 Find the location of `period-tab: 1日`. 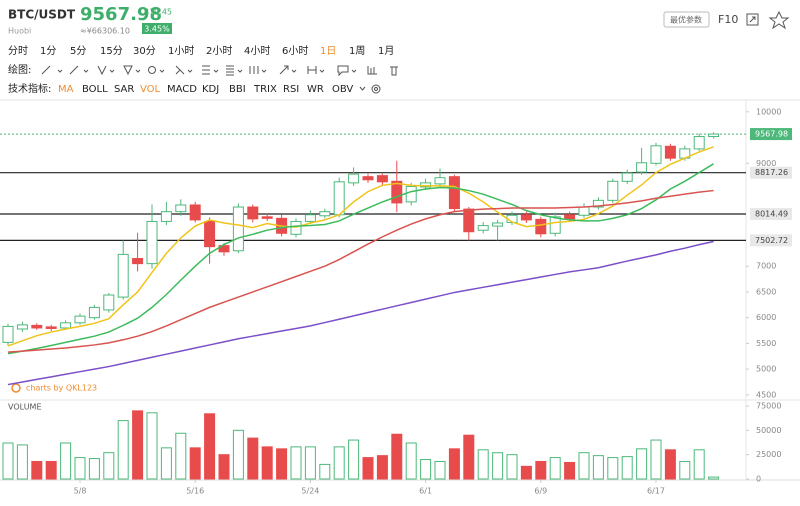

period-tab: 1日 is located at coordinates (328, 51).